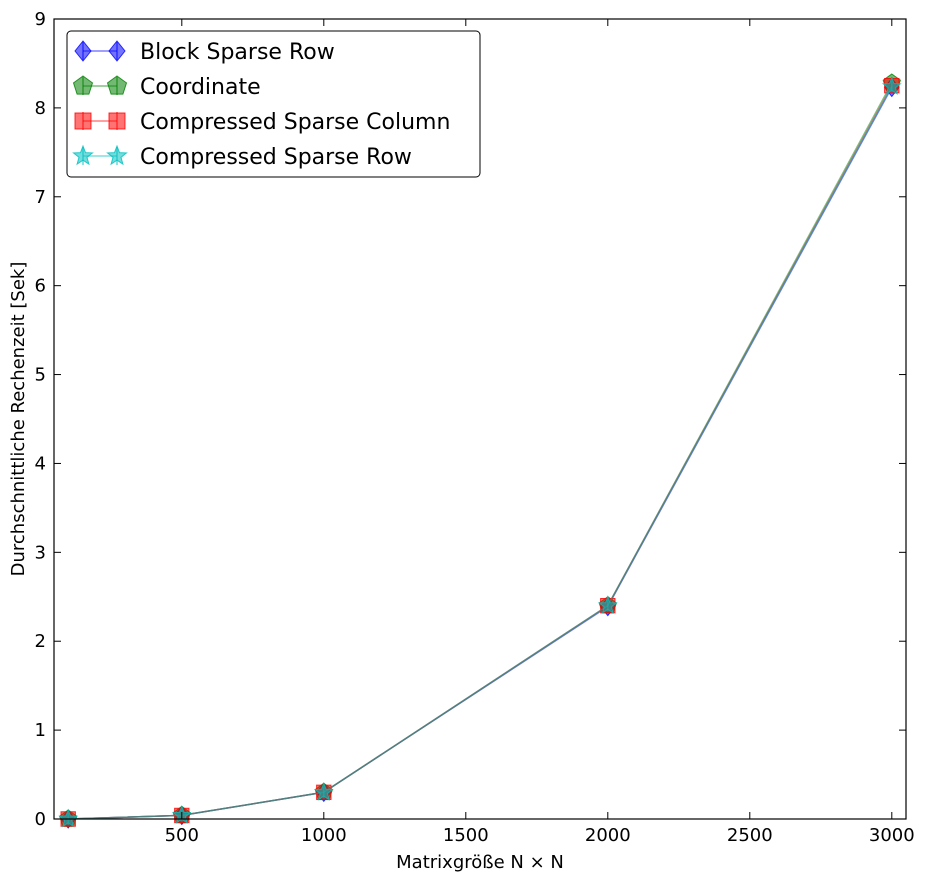  What do you see at coordinates (324, 835) in the screenshot?
I see `x-tick-label: 1000` at bounding box center [324, 835].